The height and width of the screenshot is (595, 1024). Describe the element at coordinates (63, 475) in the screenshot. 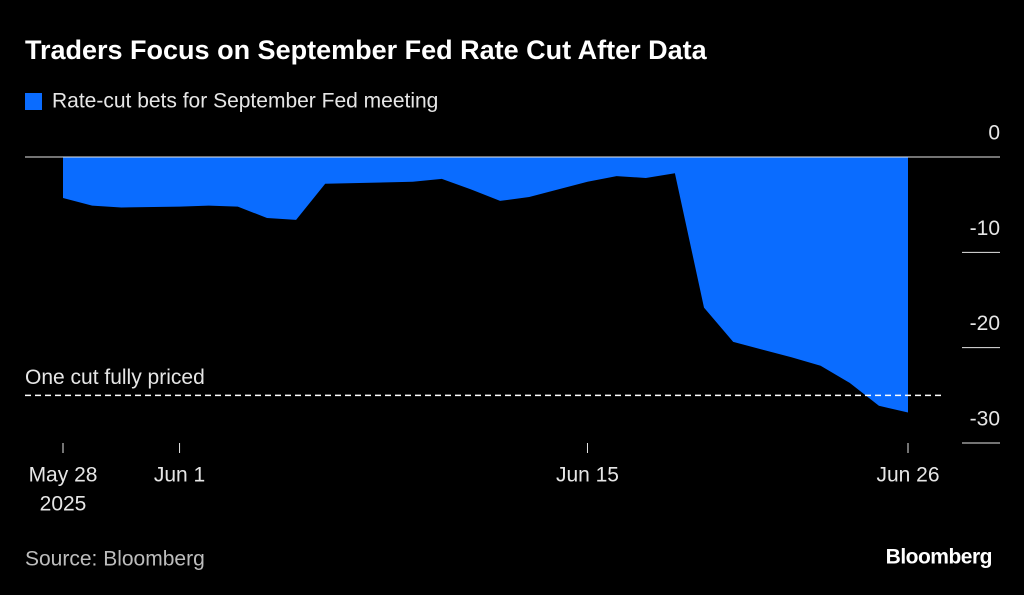

I see `x-tick-label: May 28` at that location.